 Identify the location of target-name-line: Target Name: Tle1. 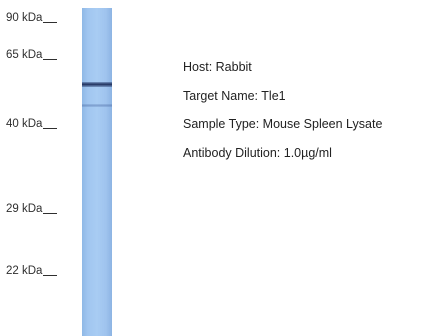
(234, 95).